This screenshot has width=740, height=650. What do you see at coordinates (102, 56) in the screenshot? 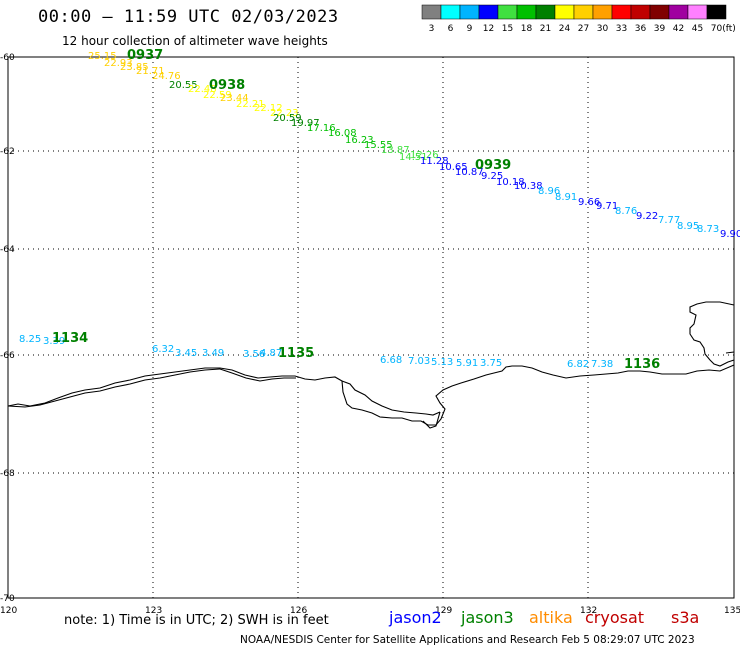
I see `wave-height-label: 25.15` at bounding box center [102, 56].